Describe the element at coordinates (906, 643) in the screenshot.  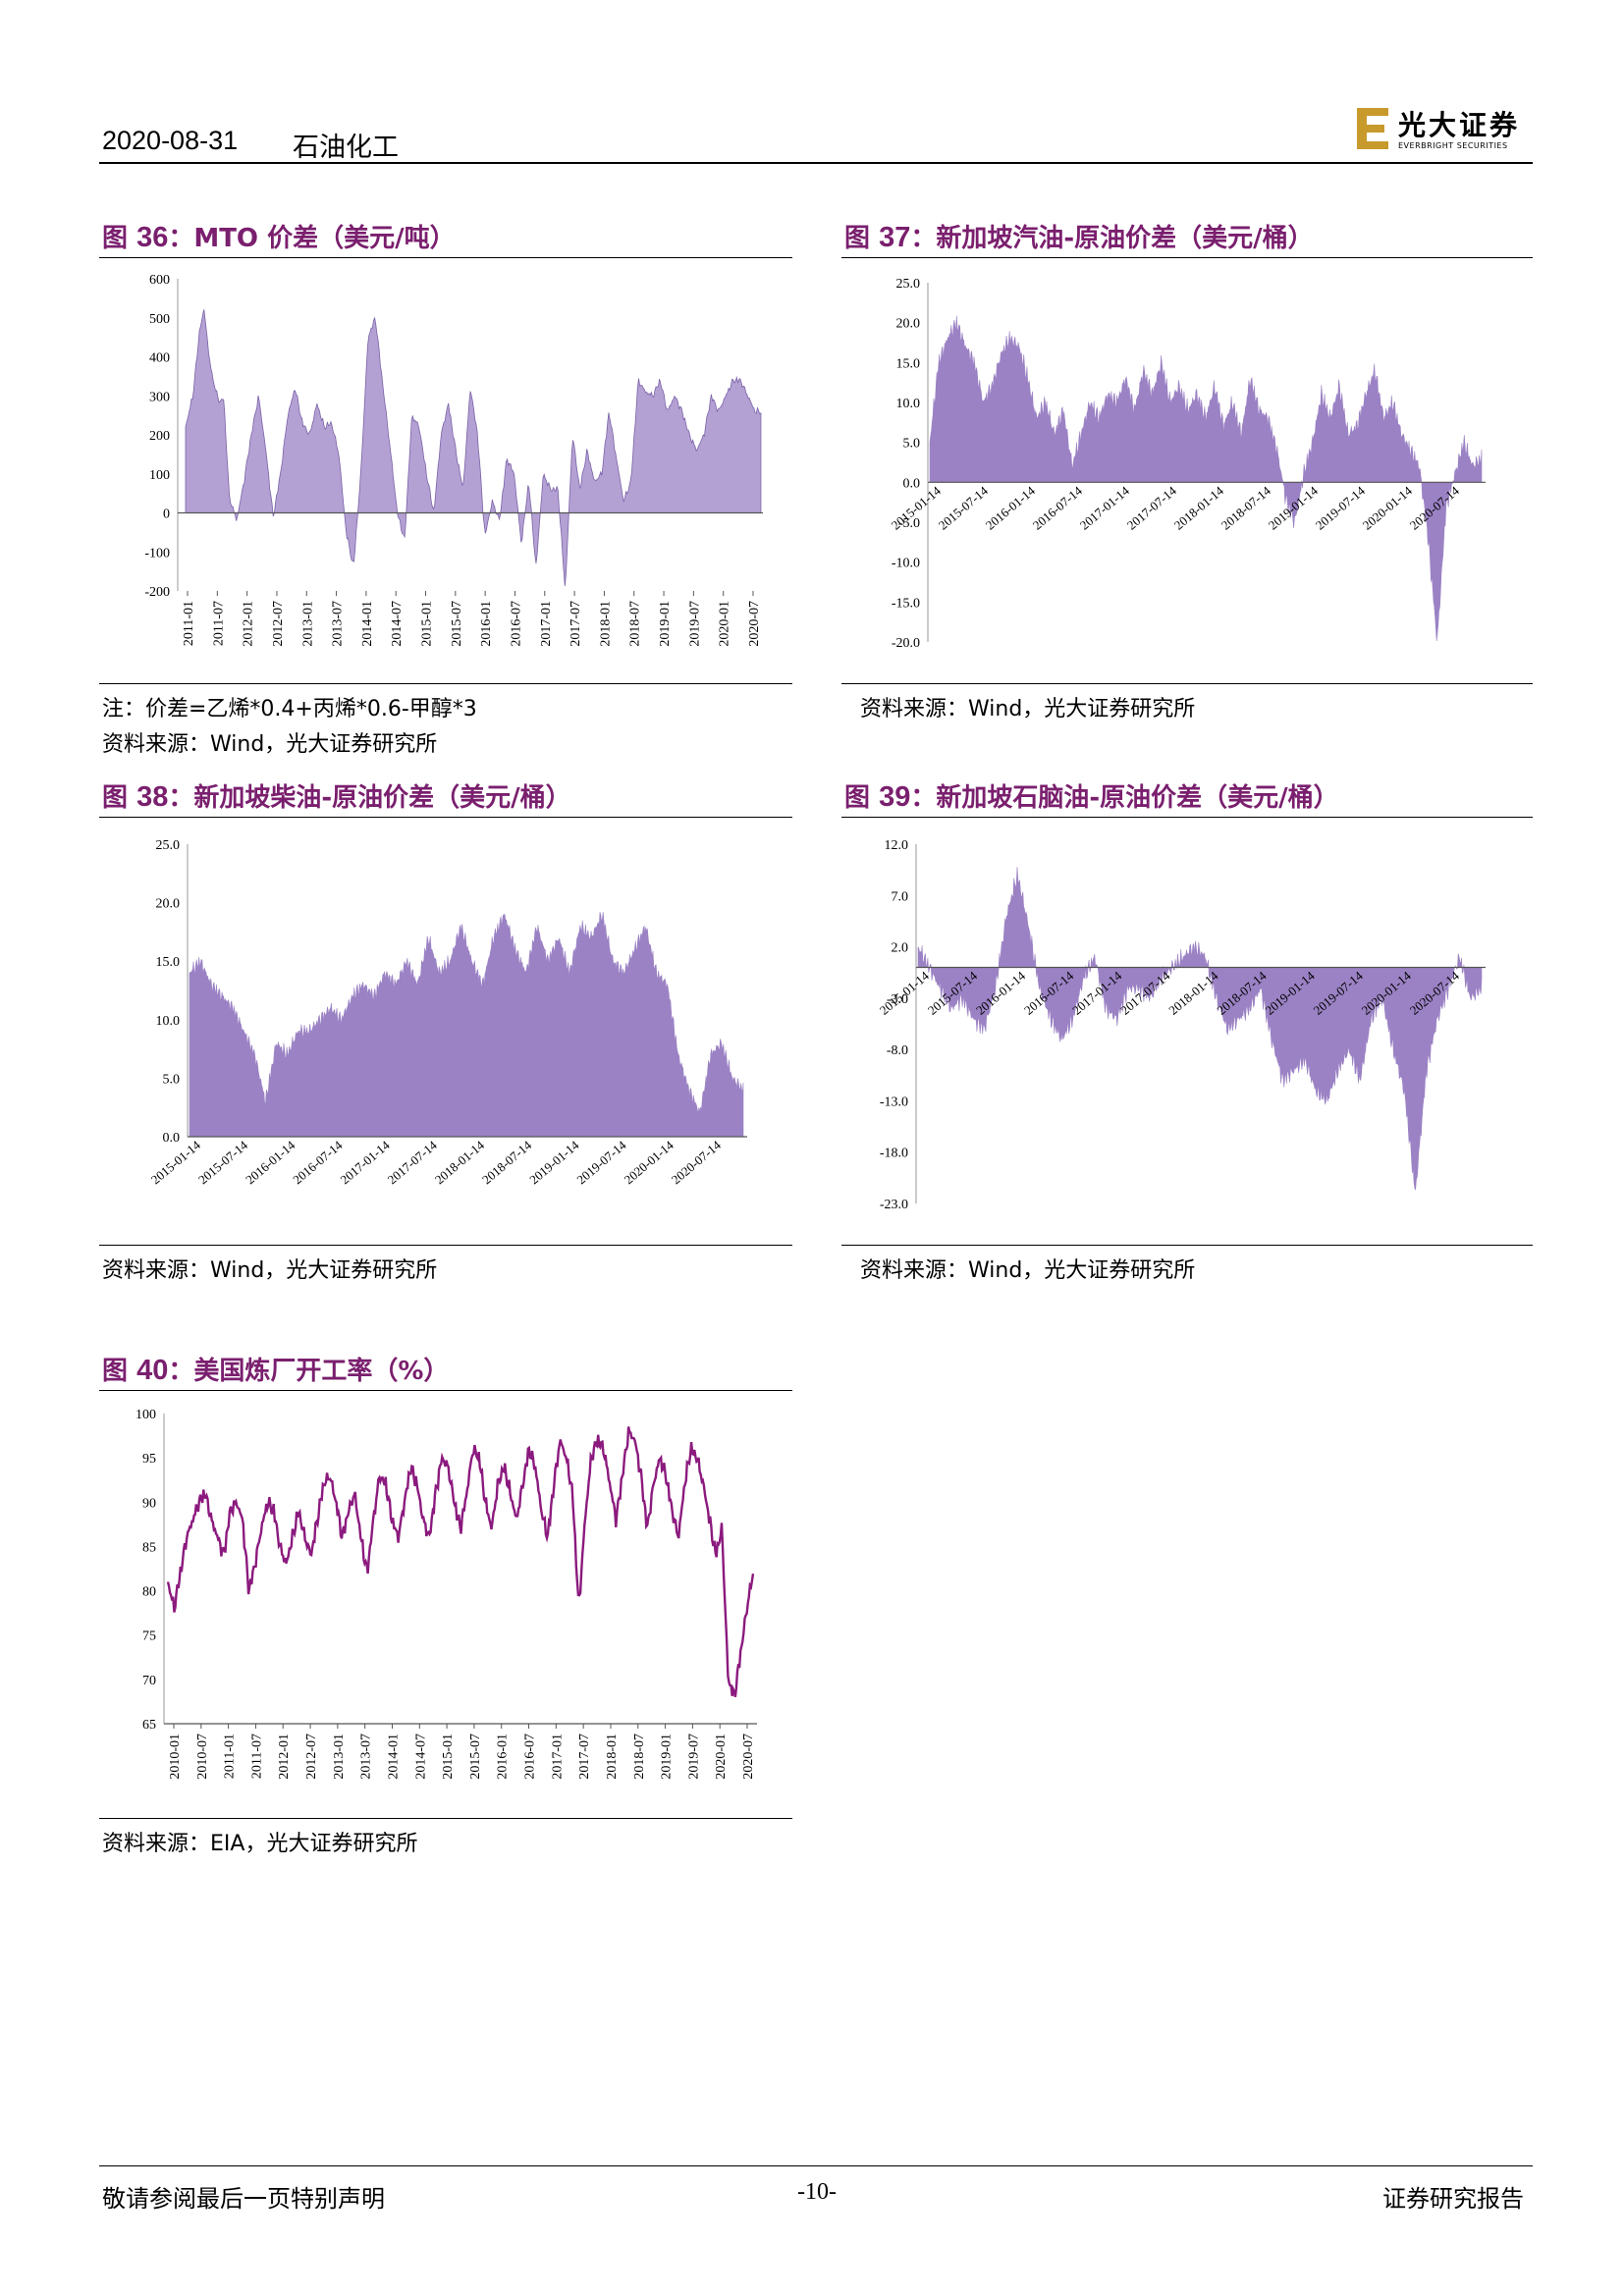
I see `y-tick-label: -20.0` at that location.